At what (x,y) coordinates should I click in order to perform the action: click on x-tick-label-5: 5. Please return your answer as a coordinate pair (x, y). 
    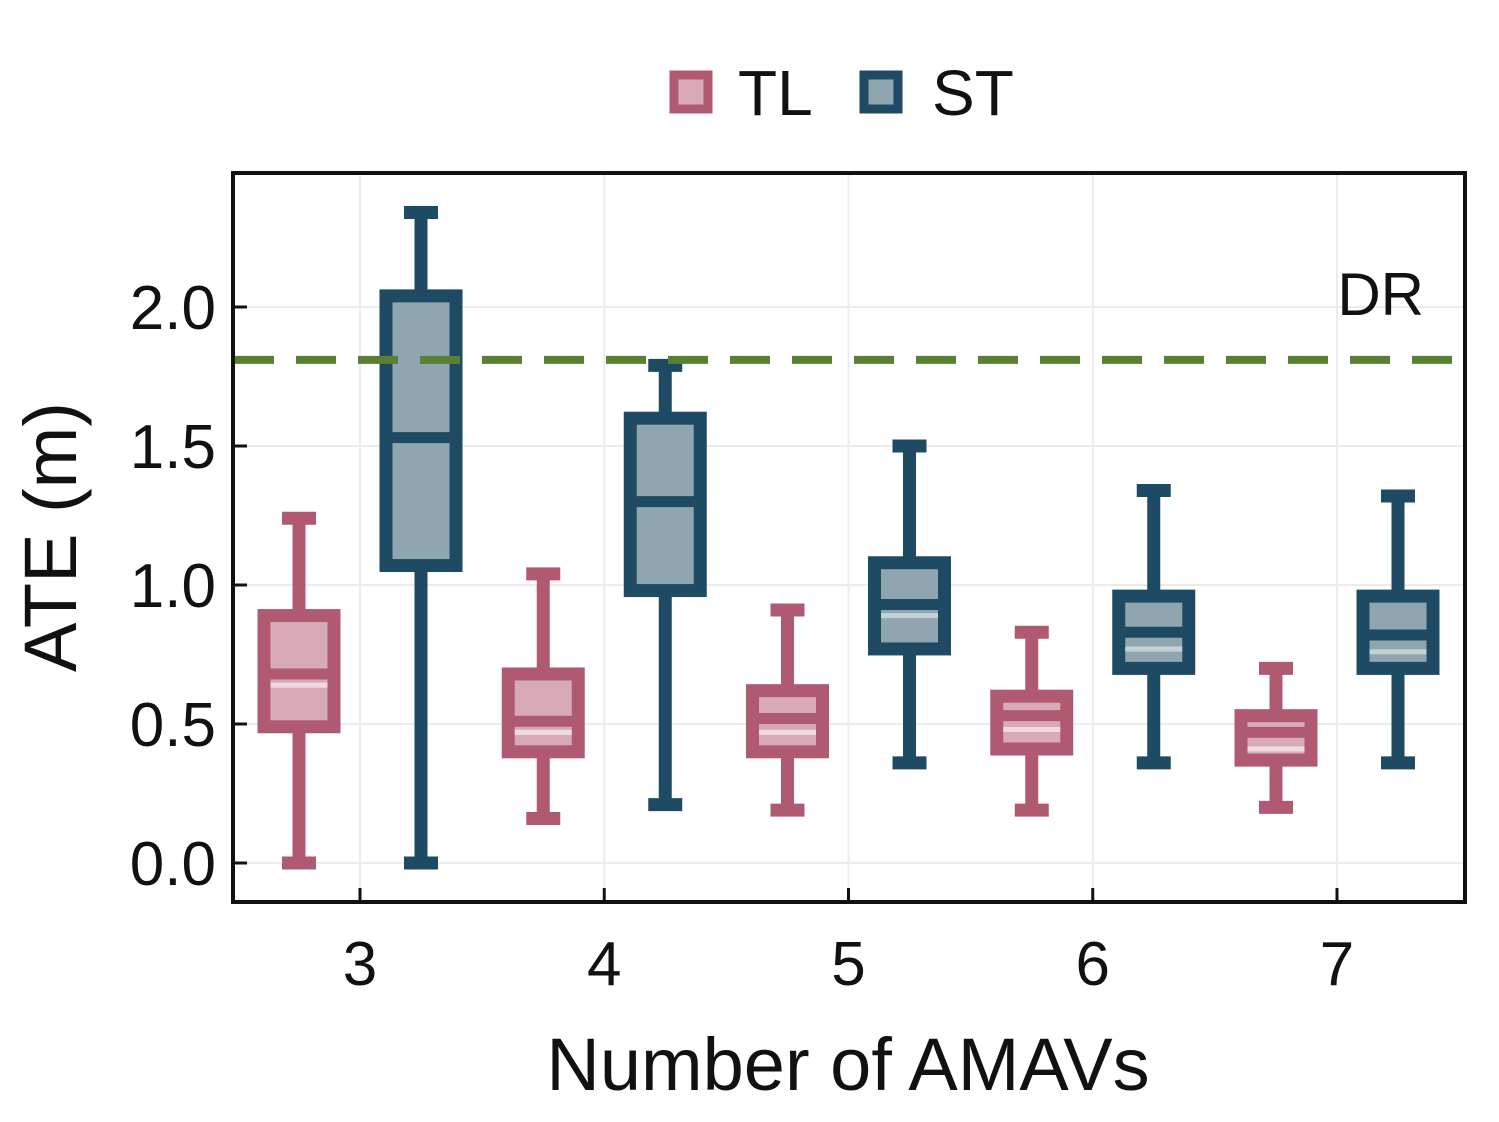
    Looking at the image, I should click on (848, 964).